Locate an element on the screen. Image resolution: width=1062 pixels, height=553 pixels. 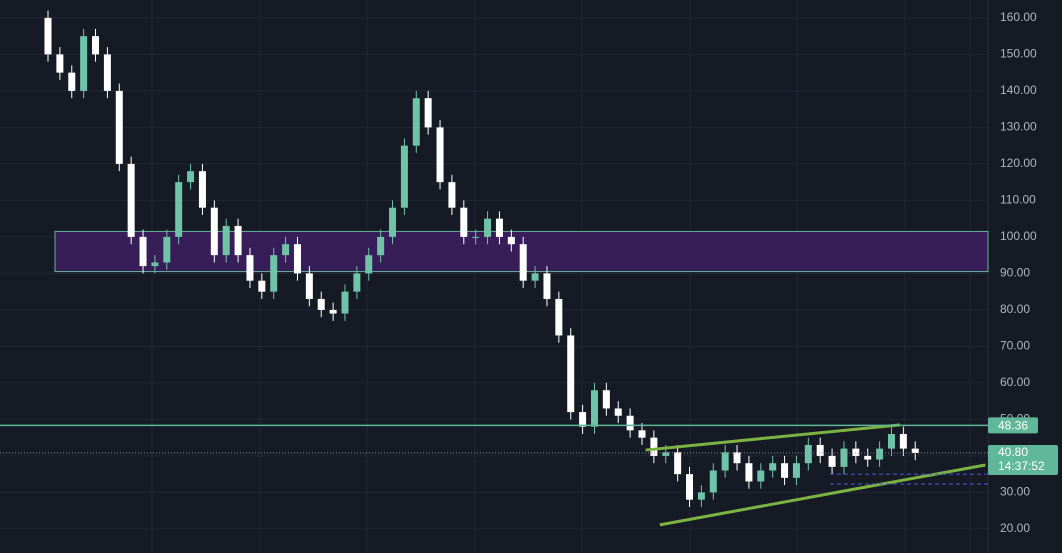
y-tick-label: 80.00 is located at coordinates (1015, 309).